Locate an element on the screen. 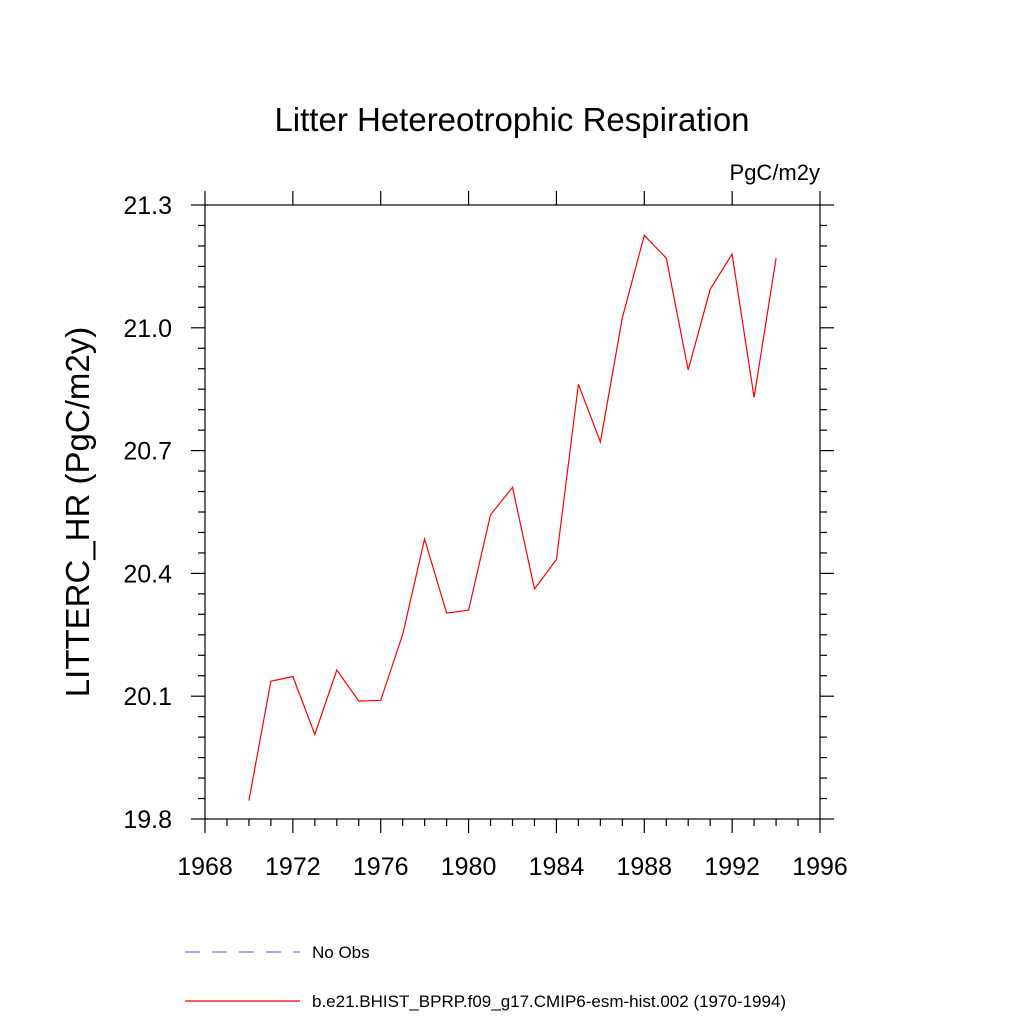 The image size is (1024, 1024). y-tick-label: 20.1 is located at coordinates (147, 697).